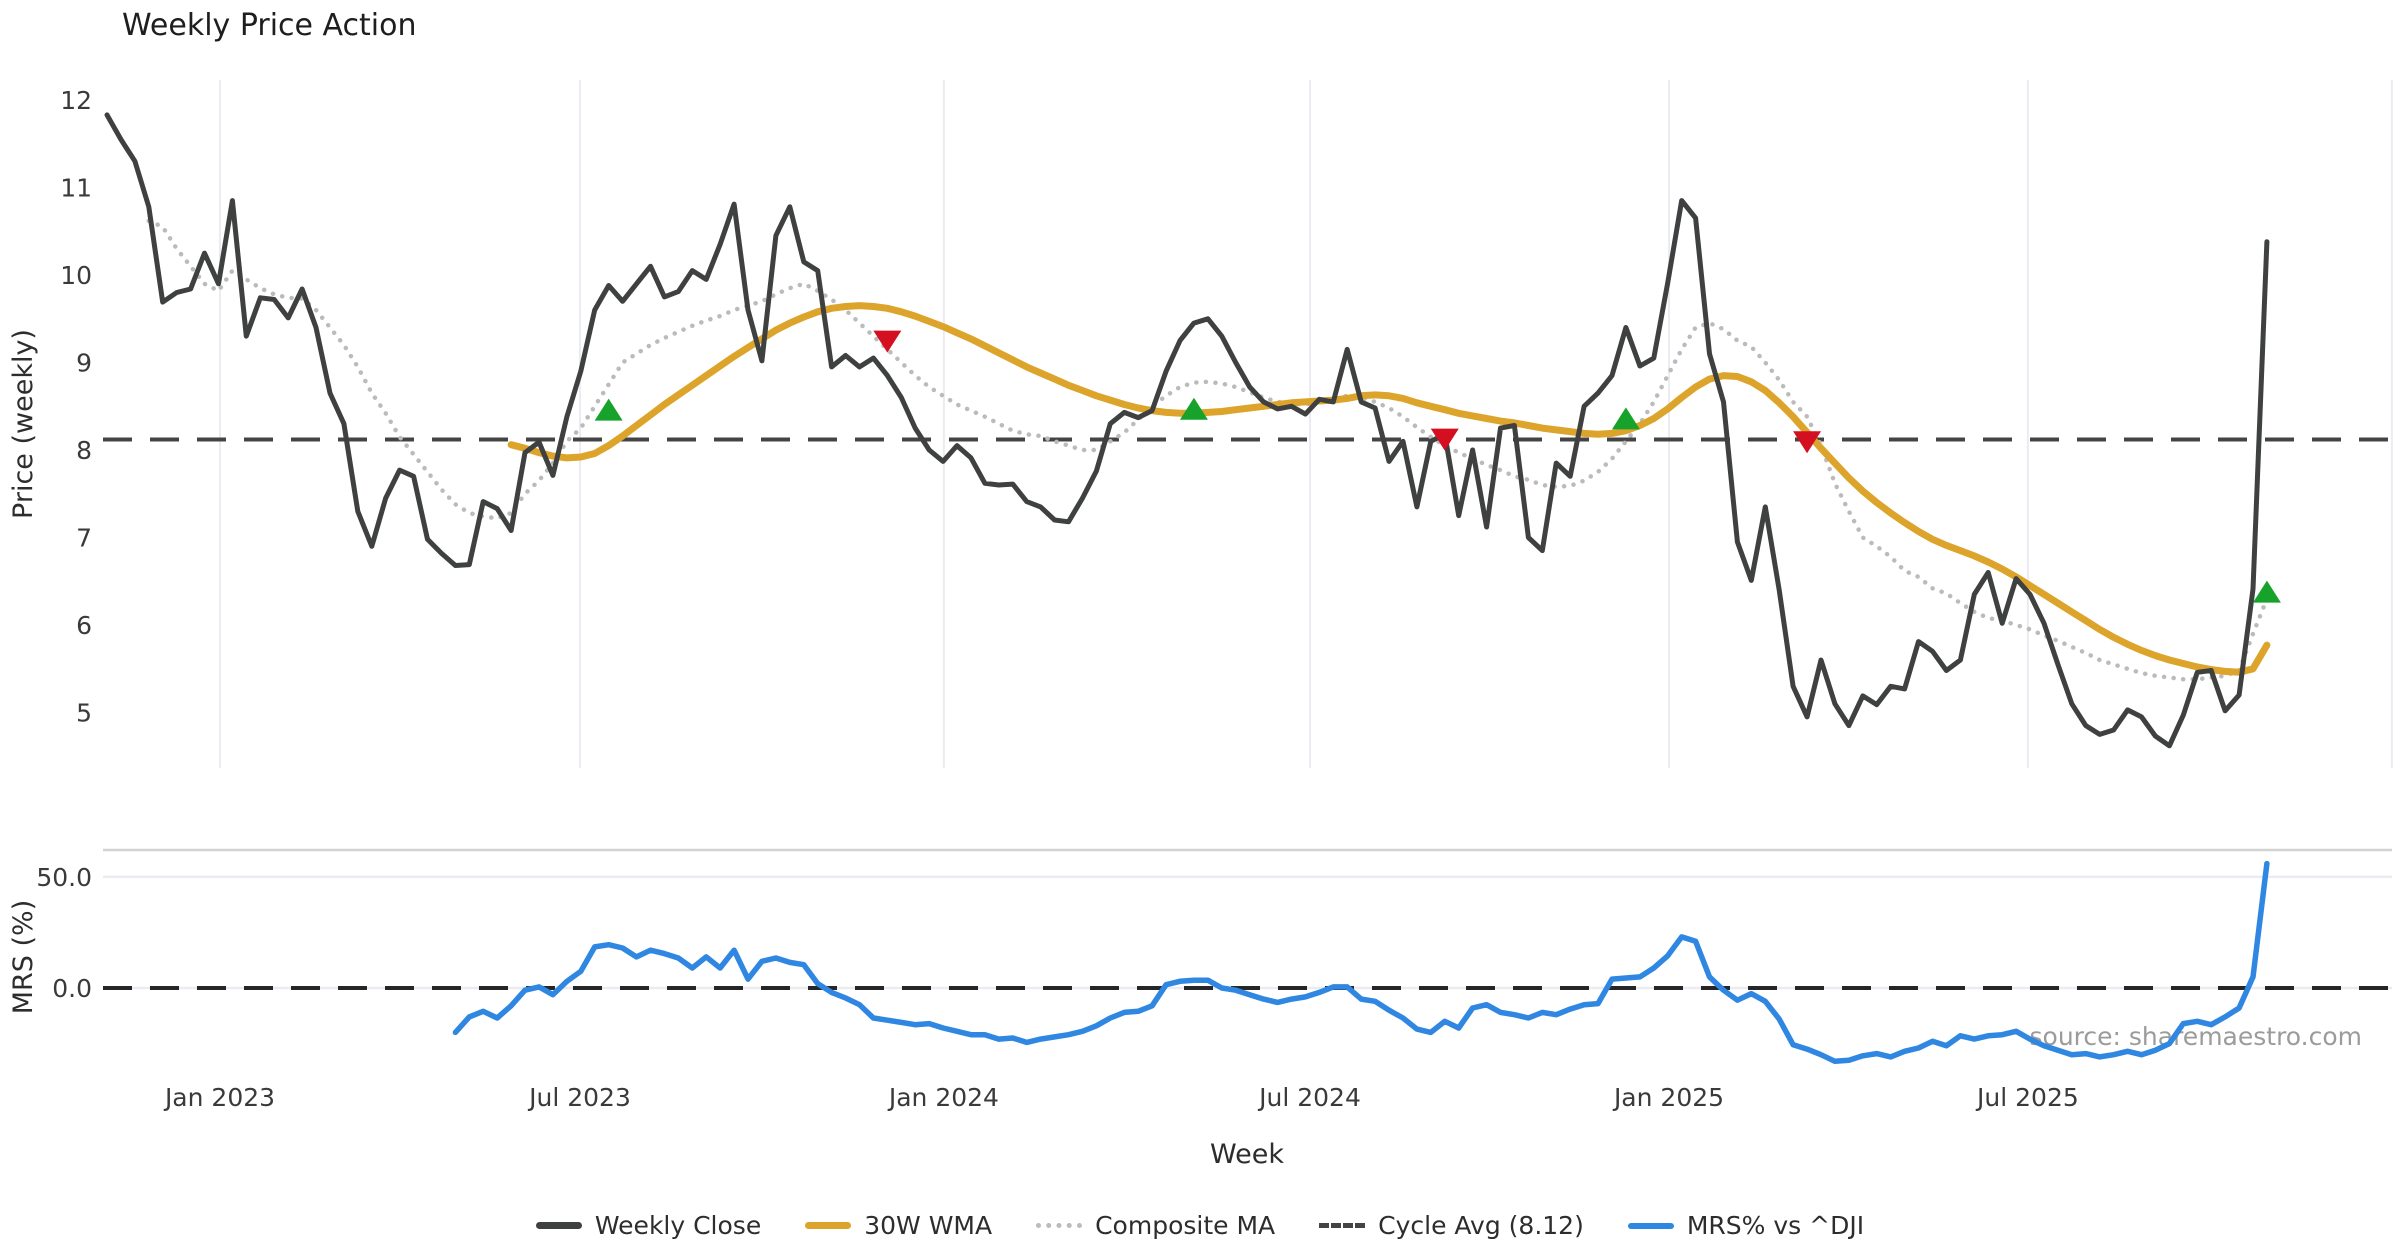 Image resolution: width=2400 pixels, height=1260 pixels. What do you see at coordinates (269, 25) in the screenshot?
I see `chart-title: Weekly Price Action` at bounding box center [269, 25].